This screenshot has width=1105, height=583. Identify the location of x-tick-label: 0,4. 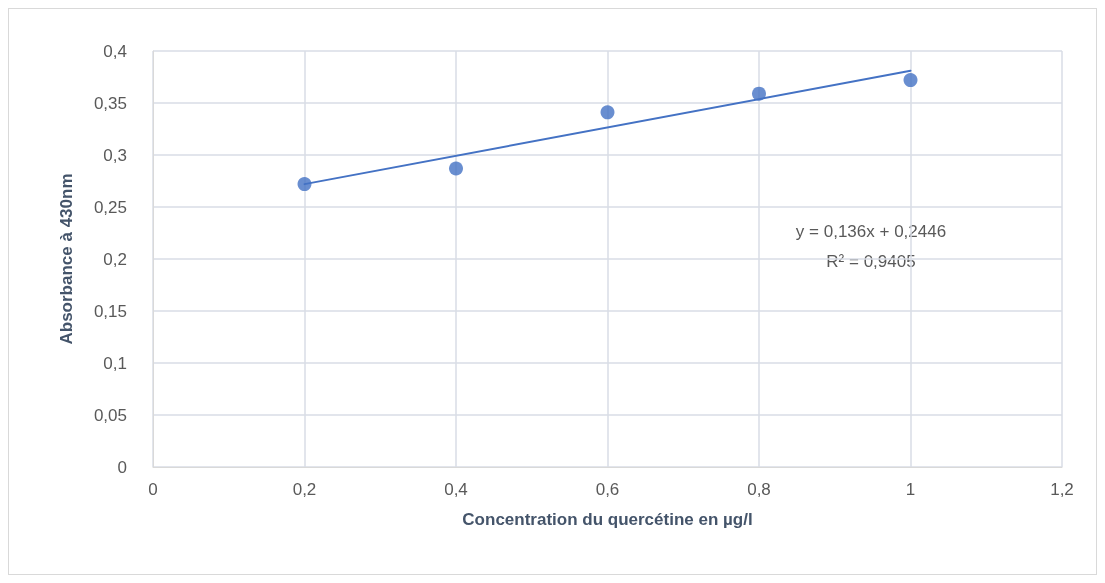
(456, 489).